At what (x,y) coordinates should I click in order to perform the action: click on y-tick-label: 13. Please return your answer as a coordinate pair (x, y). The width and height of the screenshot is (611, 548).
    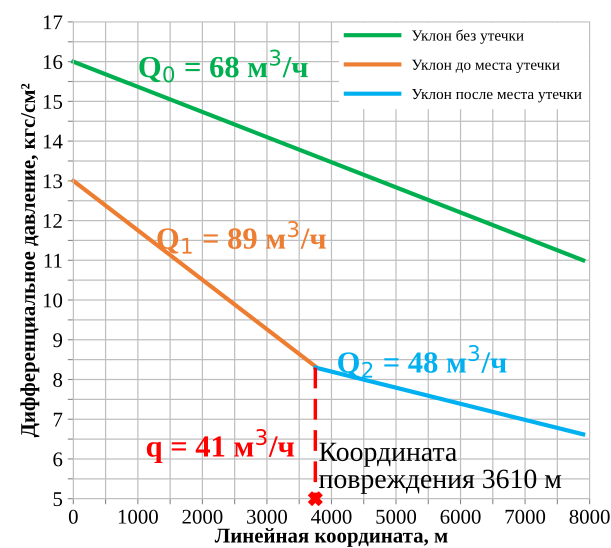
    Looking at the image, I should click on (53, 181).